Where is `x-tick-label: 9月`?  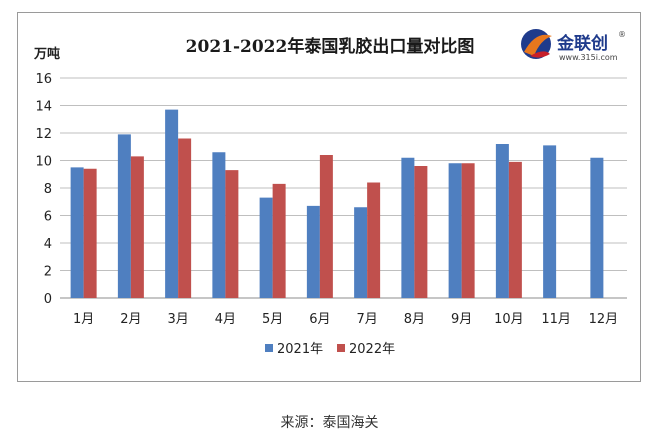 x-tick-label: 9月 is located at coordinates (461, 319).